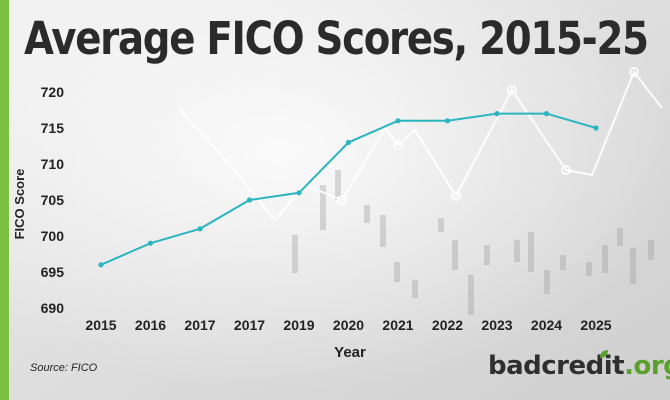 The image size is (670, 400). I want to click on x-tick-label: 2023, so click(496, 325).